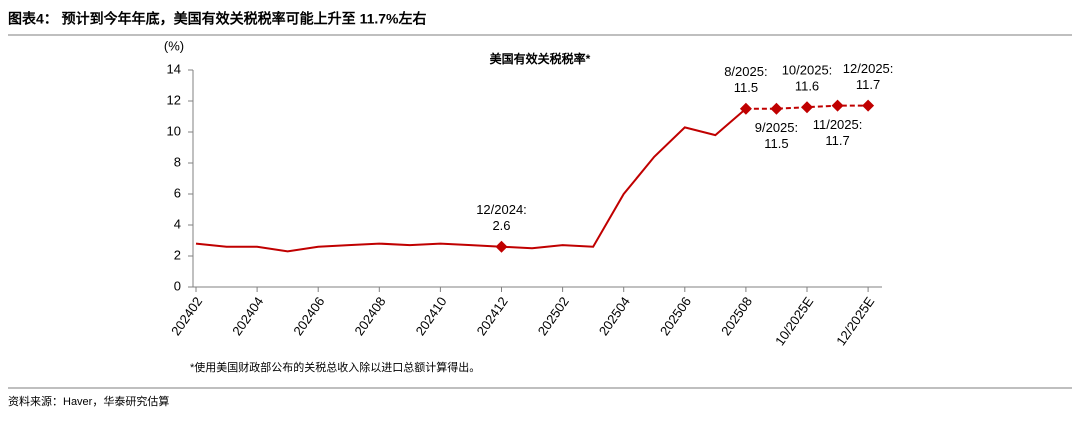  Describe the element at coordinates (430, 316) in the screenshot. I see `x-tick-label: 202410` at that location.